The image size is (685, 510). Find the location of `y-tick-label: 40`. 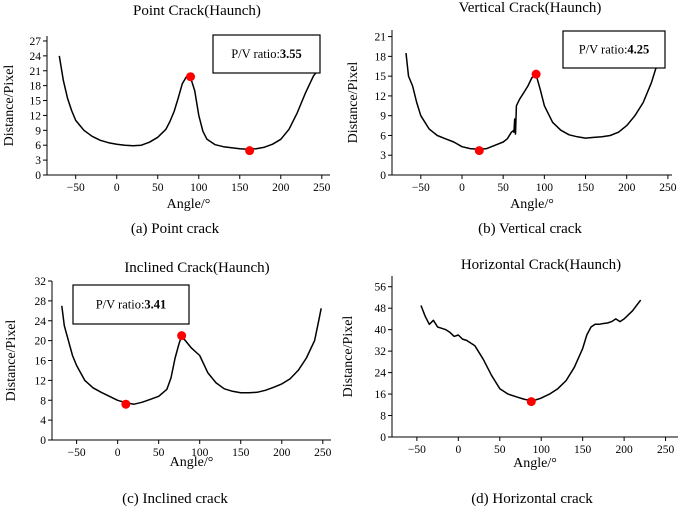

y-tick-label: 40 is located at coordinates (381, 331).